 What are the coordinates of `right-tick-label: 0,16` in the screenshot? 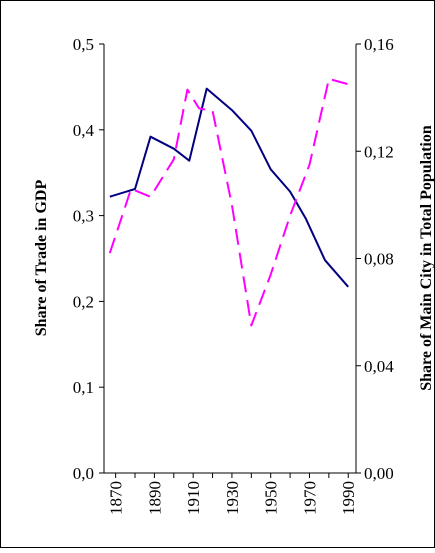 It's located at (379, 44).